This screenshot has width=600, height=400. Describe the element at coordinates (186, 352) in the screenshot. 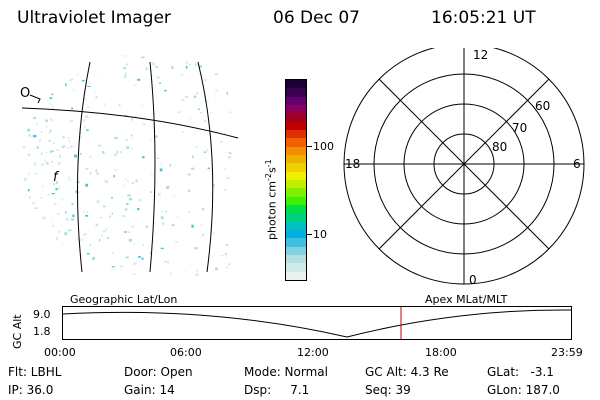

I see `timeline-x-tick-0600: 06:00` at that location.